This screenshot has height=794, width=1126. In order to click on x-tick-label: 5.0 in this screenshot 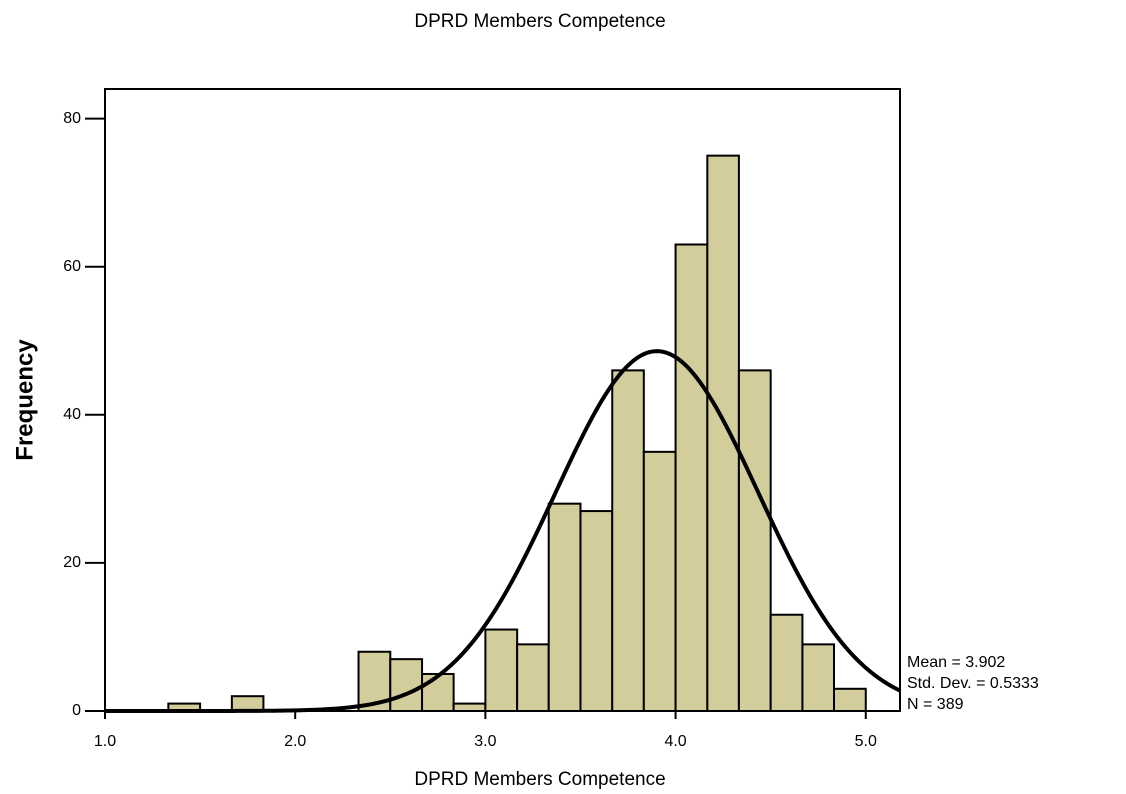, I will do `click(866, 741)`.